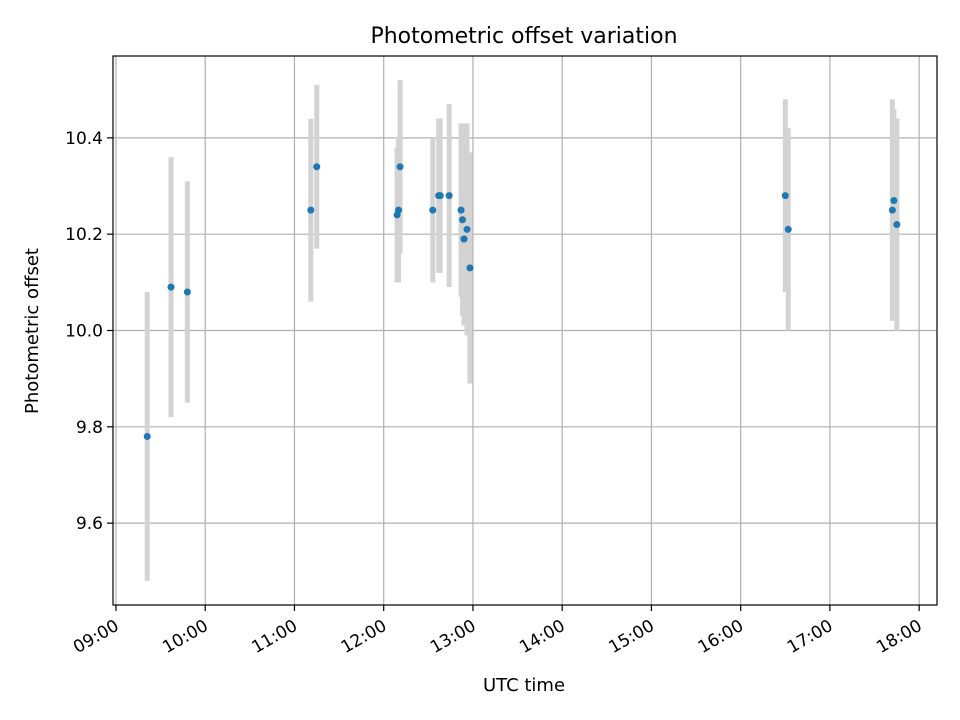 The width and height of the screenshot is (960, 720). I want to click on y-axis-ticks: 9.6 9.8 10.0 10.2 10.4, so click(89, 331).